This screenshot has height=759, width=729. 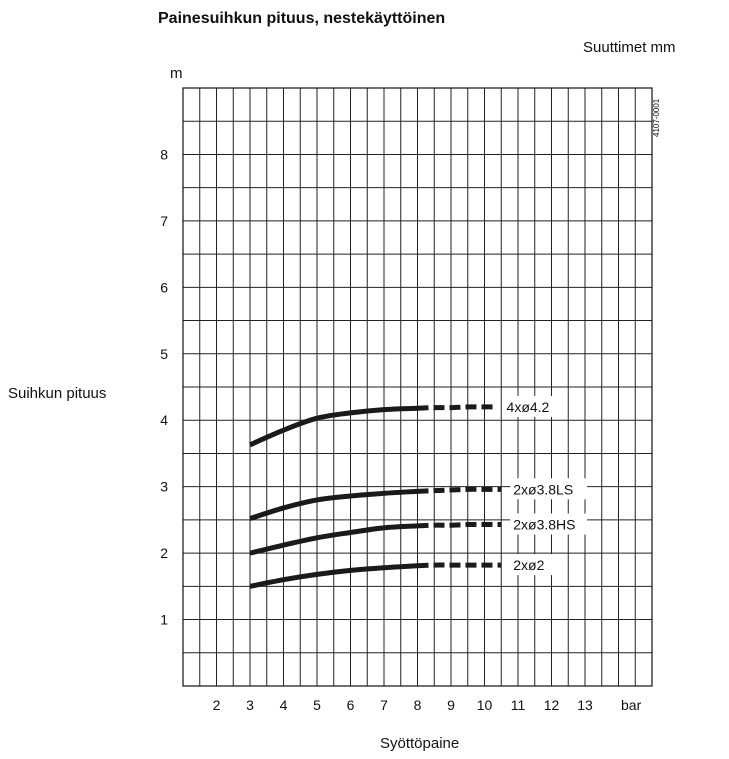 I want to click on series-label: 2xø3.8HS, so click(x=544, y=525).